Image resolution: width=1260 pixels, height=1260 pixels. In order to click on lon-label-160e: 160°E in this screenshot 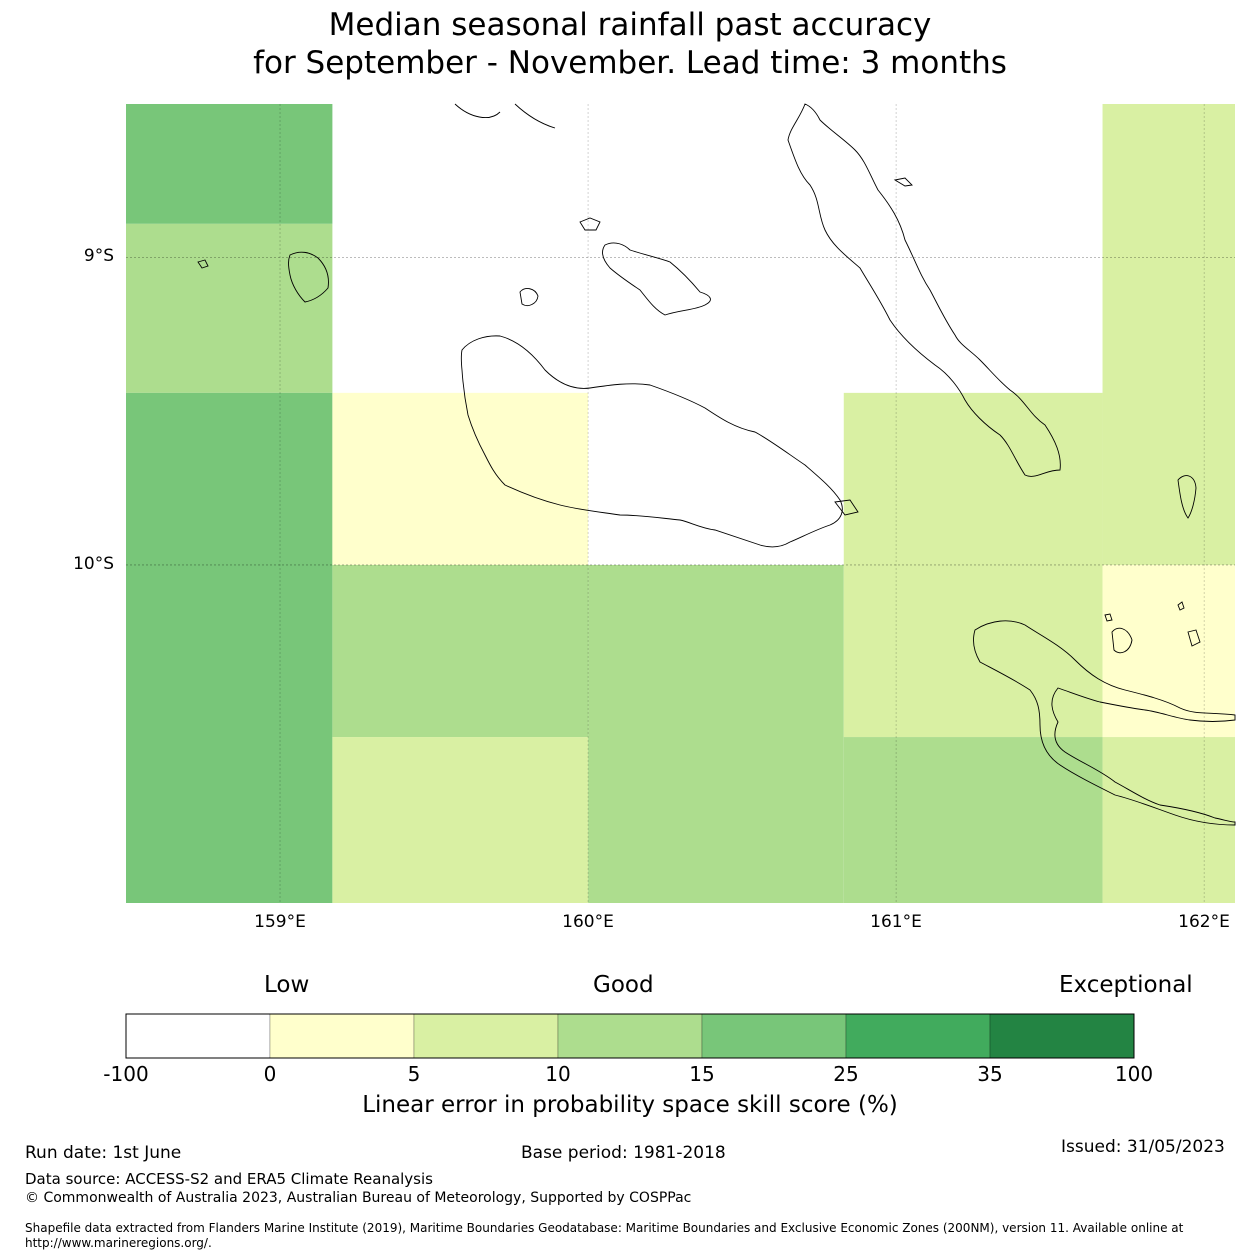, I will do `click(588, 922)`.